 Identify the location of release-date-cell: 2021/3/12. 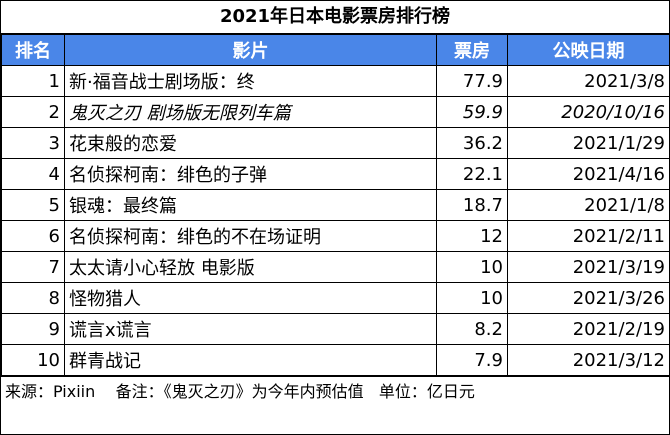
(588, 360).